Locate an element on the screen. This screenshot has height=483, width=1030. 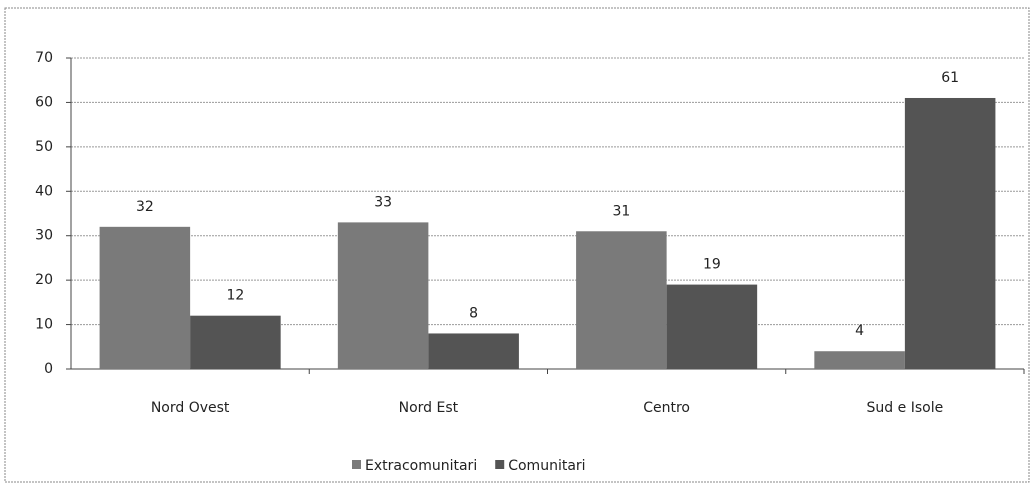
y-tick-label: 60 is located at coordinates (44, 102).